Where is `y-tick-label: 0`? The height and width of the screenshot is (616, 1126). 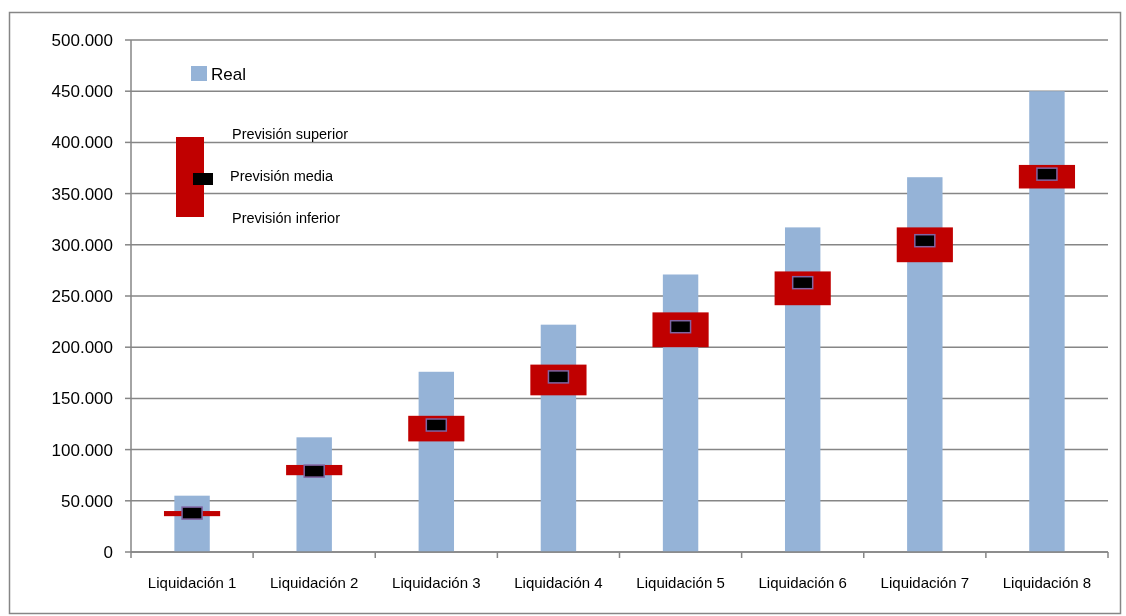 y-tick-label: 0 is located at coordinates (108, 552).